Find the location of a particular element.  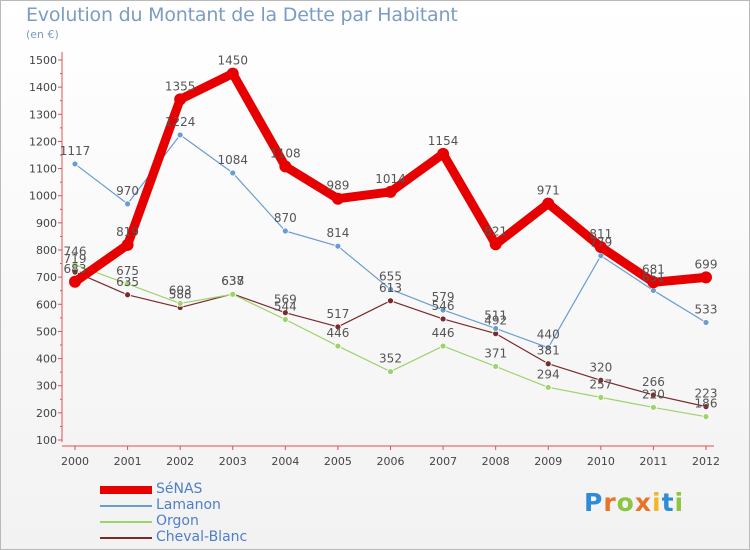

data-label: 655 is located at coordinates (390, 276).